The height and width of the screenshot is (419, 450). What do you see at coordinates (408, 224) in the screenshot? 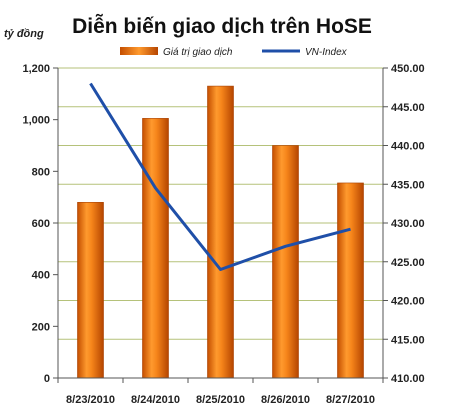
I see `y-right-tick-label: 430.00` at bounding box center [408, 224].